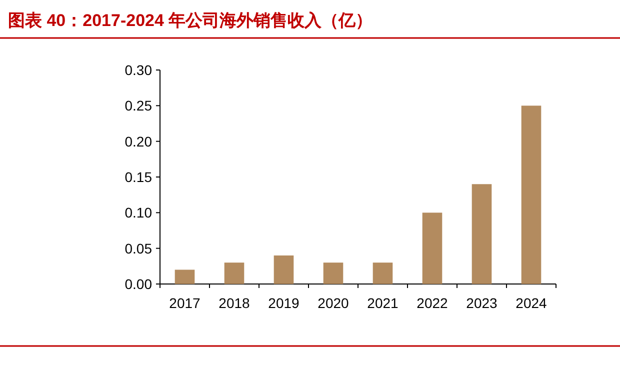 This screenshot has height=378, width=620. What do you see at coordinates (190, 20) in the screenshot?
I see `chart-title: 图表 40：2017-2024 年公司海外销售收入（亿）` at bounding box center [190, 20].